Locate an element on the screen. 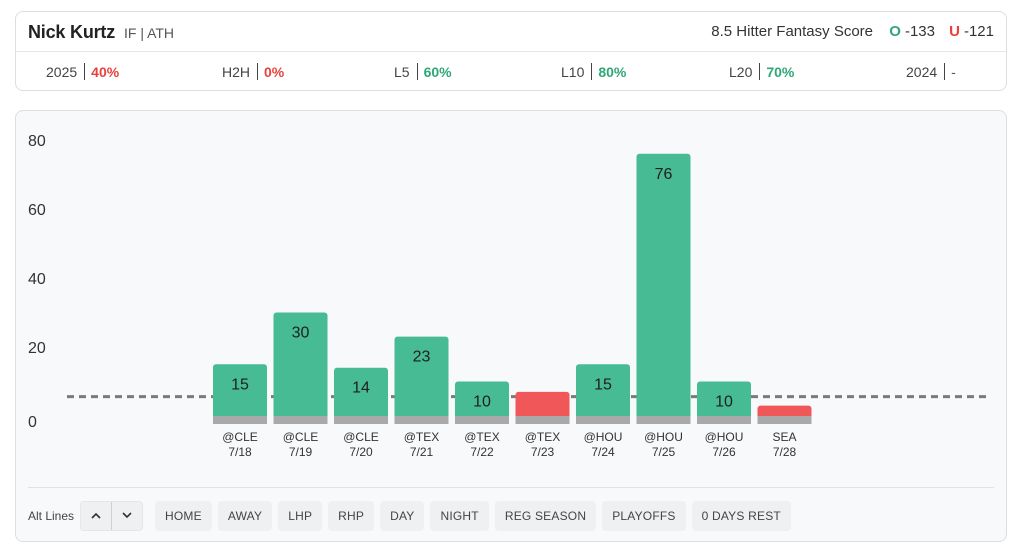 The image size is (1024, 555). stat-2024: 2024- is located at coordinates (931, 71).